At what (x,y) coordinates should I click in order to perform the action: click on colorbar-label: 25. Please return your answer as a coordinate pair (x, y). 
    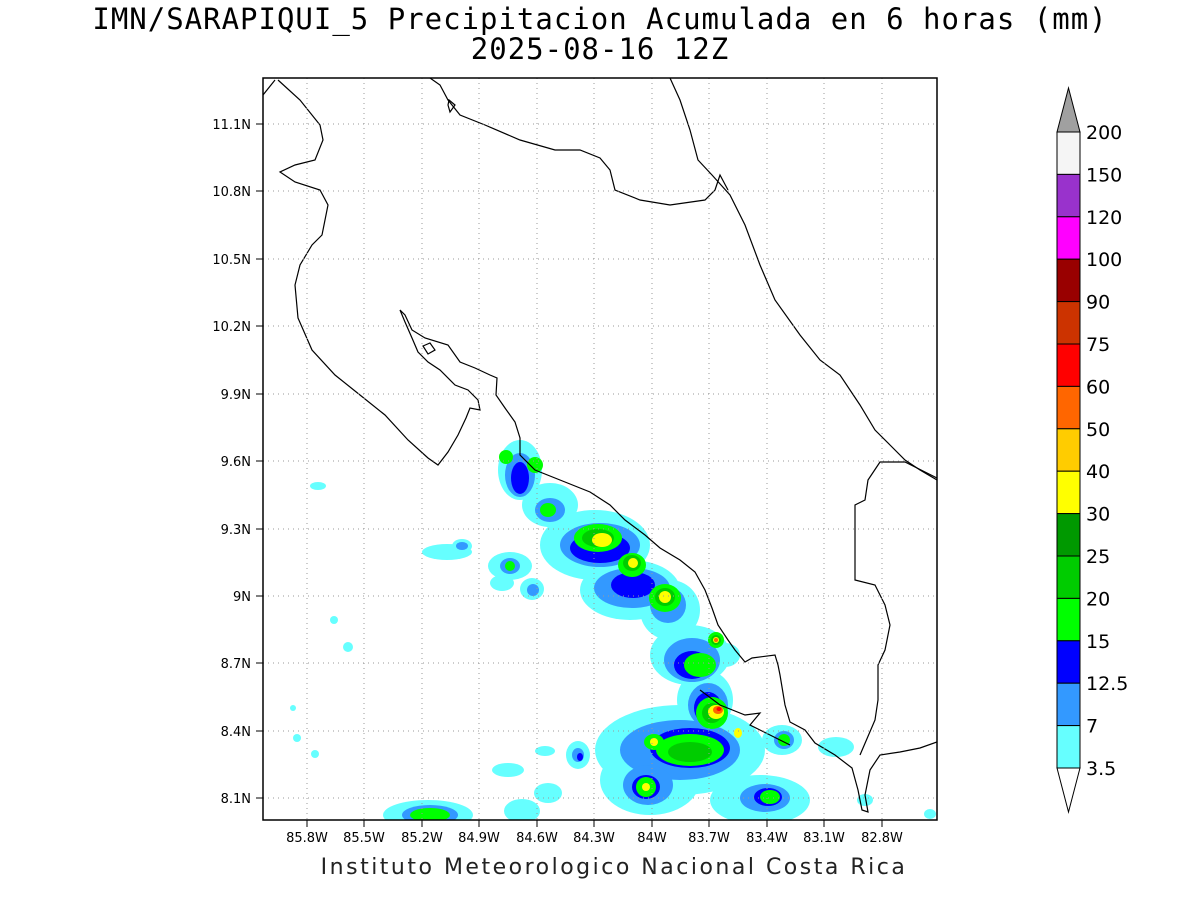
    Looking at the image, I should click on (1098, 557).